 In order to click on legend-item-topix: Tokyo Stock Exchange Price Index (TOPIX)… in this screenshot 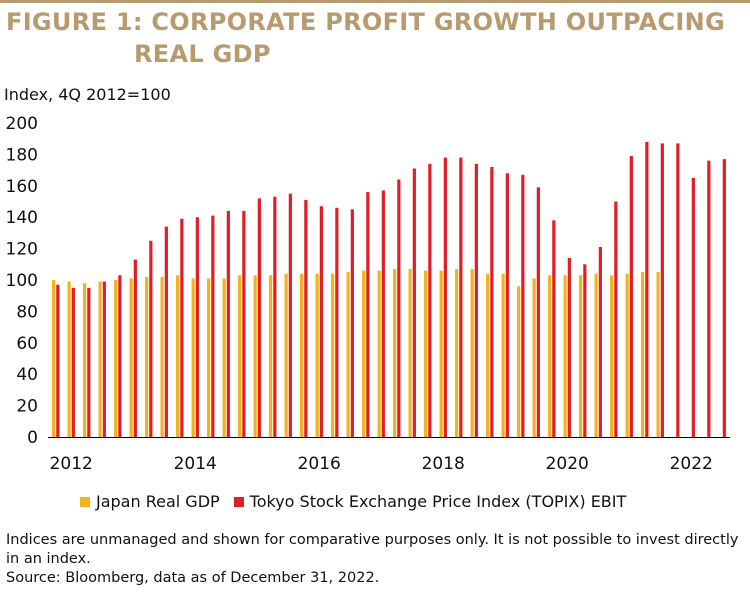, I will do `click(429, 502)`.